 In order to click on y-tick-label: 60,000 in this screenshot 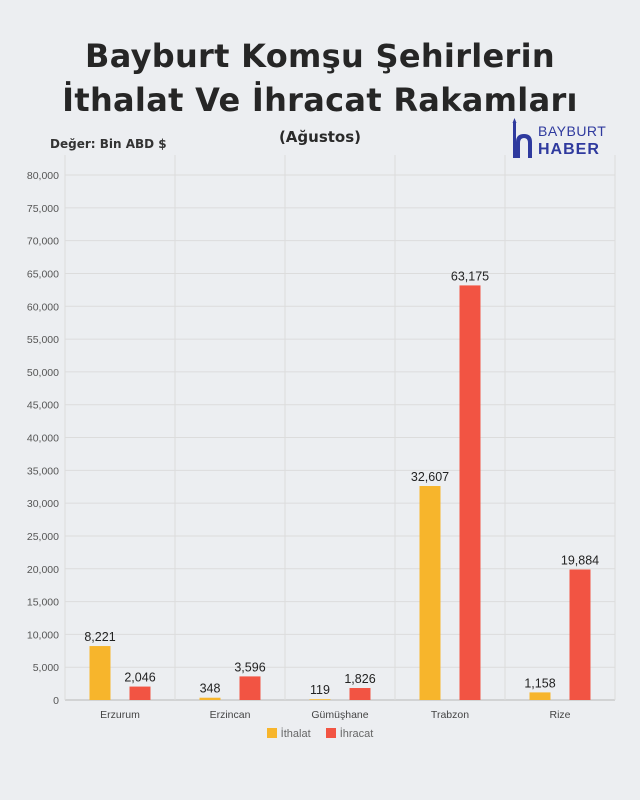, I will do `click(43, 307)`.